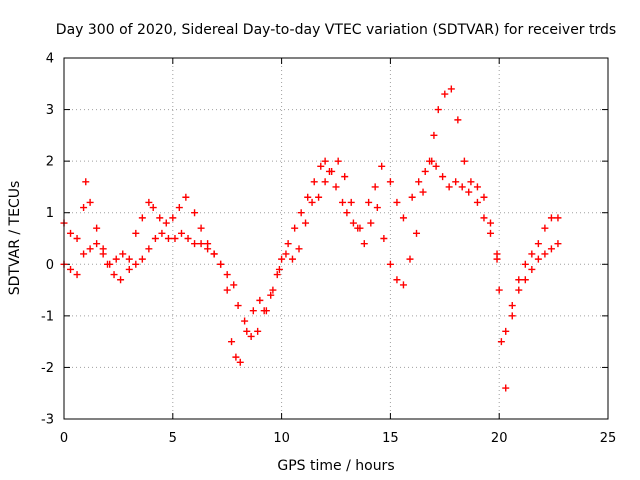 This screenshot has width=640, height=480. Describe the element at coordinates (50, 110) in the screenshot. I see `y-tick-label: 3` at that location.